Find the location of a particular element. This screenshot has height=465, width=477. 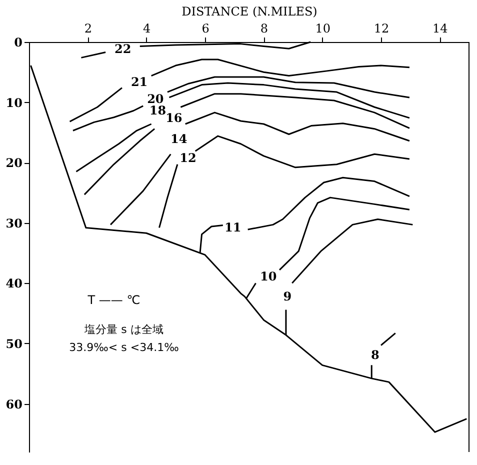

series-label: 18 is located at coordinates (157, 111).